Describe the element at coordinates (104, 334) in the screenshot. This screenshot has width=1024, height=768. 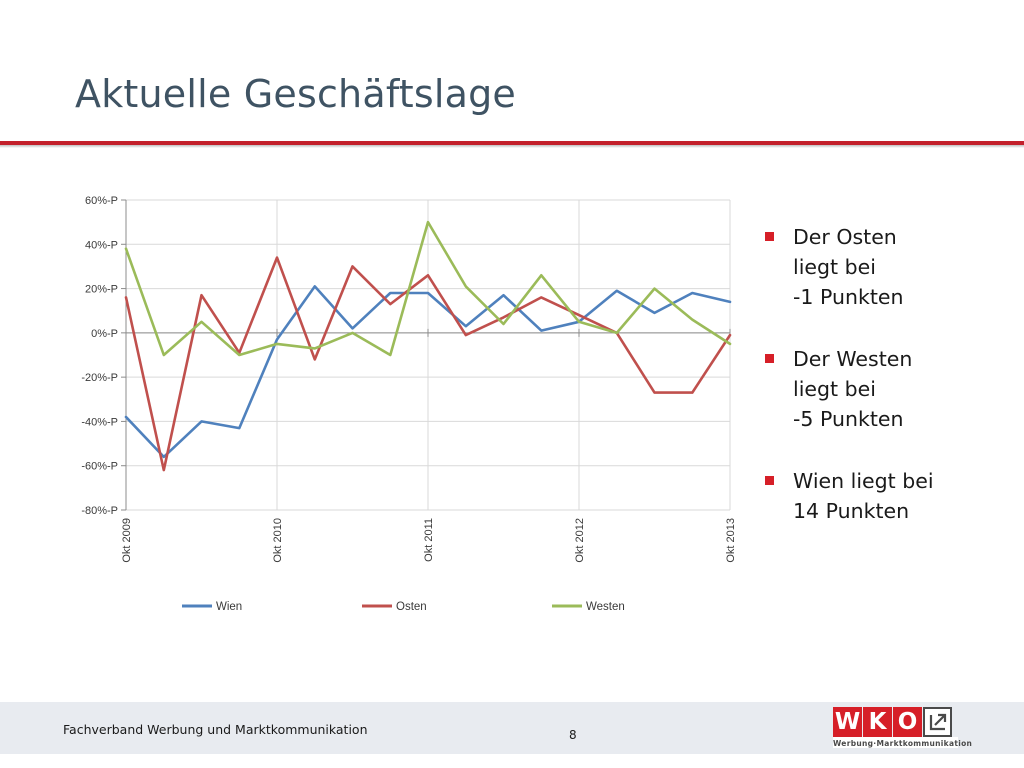
I see `y-tick-label: 0%-P` at that location.